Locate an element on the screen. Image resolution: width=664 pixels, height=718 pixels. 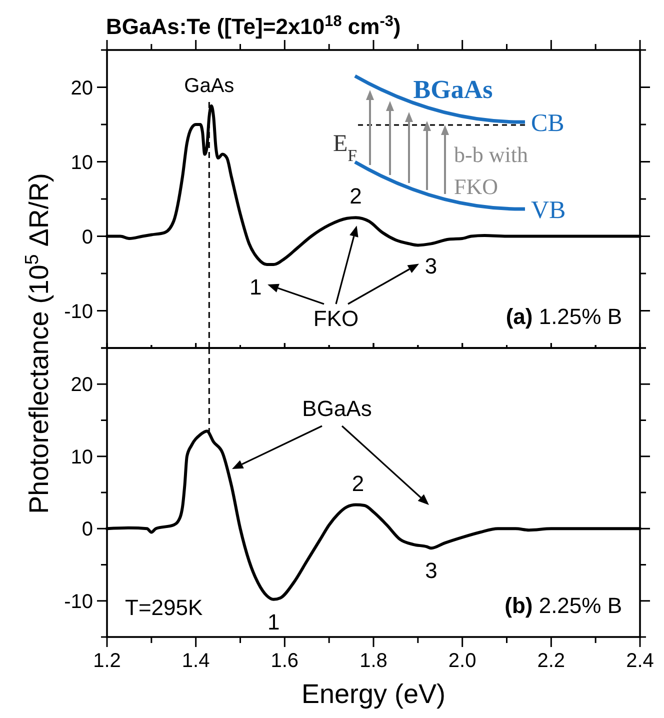
annotation: FKO is located at coordinates (336, 318).